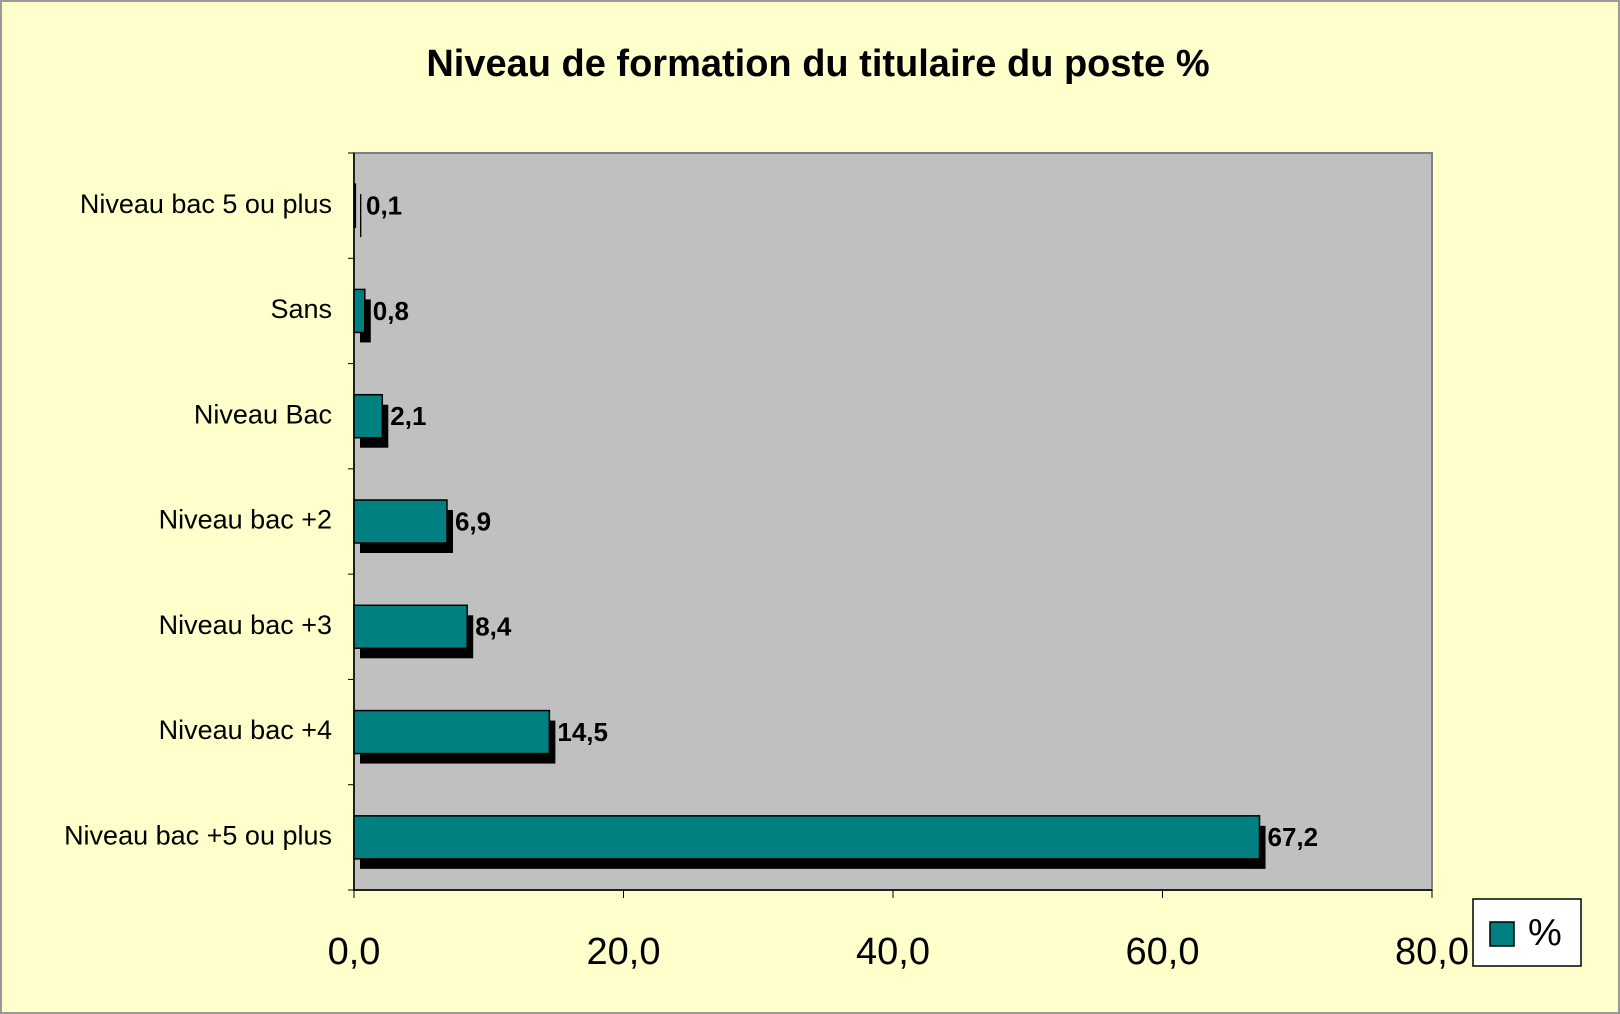 The image size is (1620, 1014). Describe the element at coordinates (1163, 952) in the screenshot. I see `x-tick-label: 60,0` at that location.